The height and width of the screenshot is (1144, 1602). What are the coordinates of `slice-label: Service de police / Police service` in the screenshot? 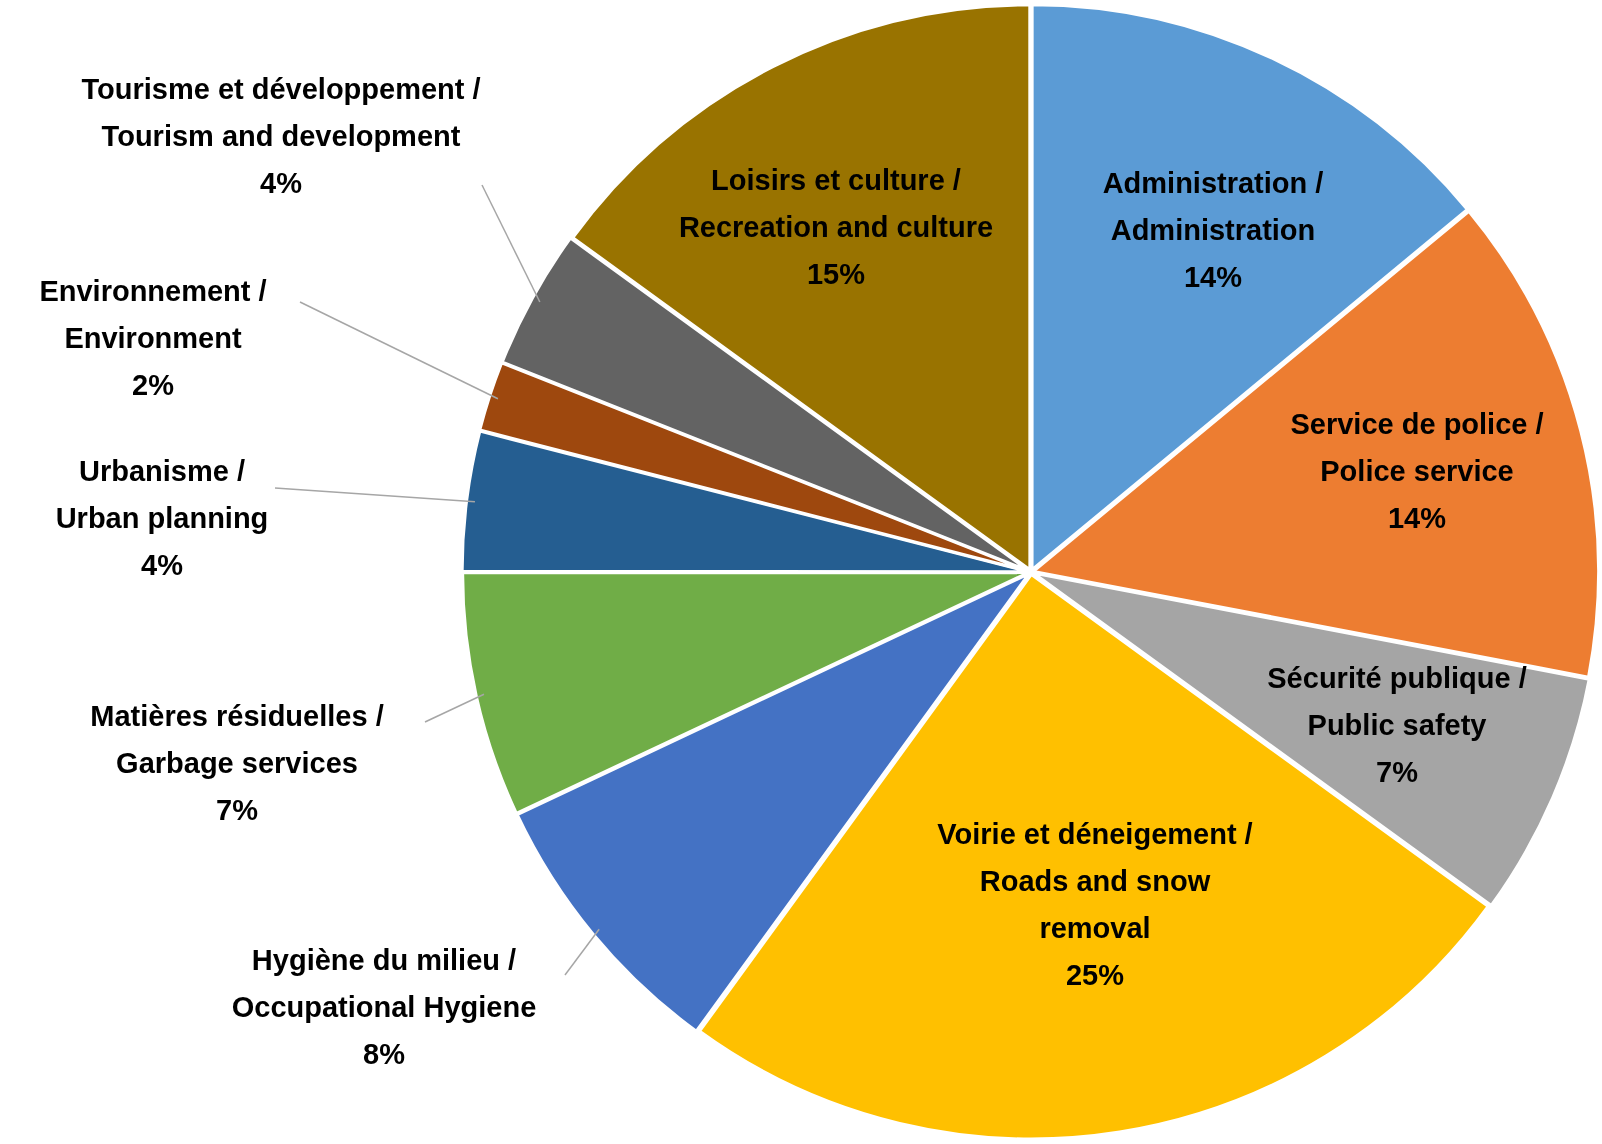 It's located at (1417, 447).